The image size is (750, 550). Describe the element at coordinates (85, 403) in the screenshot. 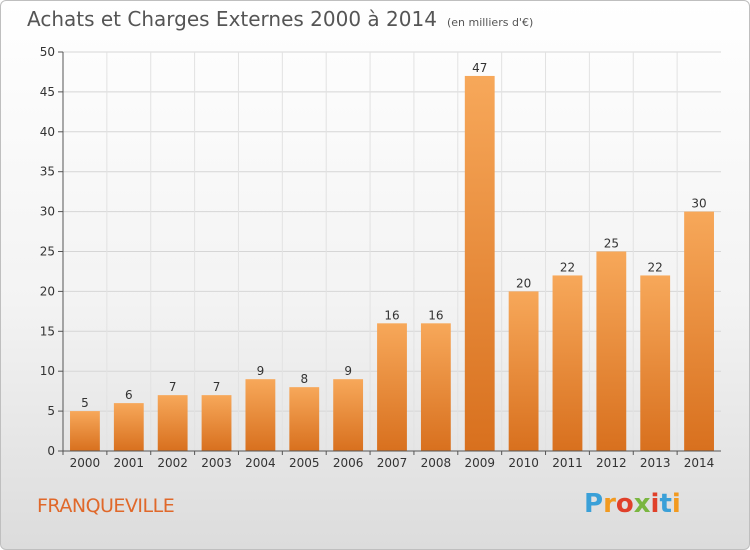

I see `bar-value-label: 5` at that location.